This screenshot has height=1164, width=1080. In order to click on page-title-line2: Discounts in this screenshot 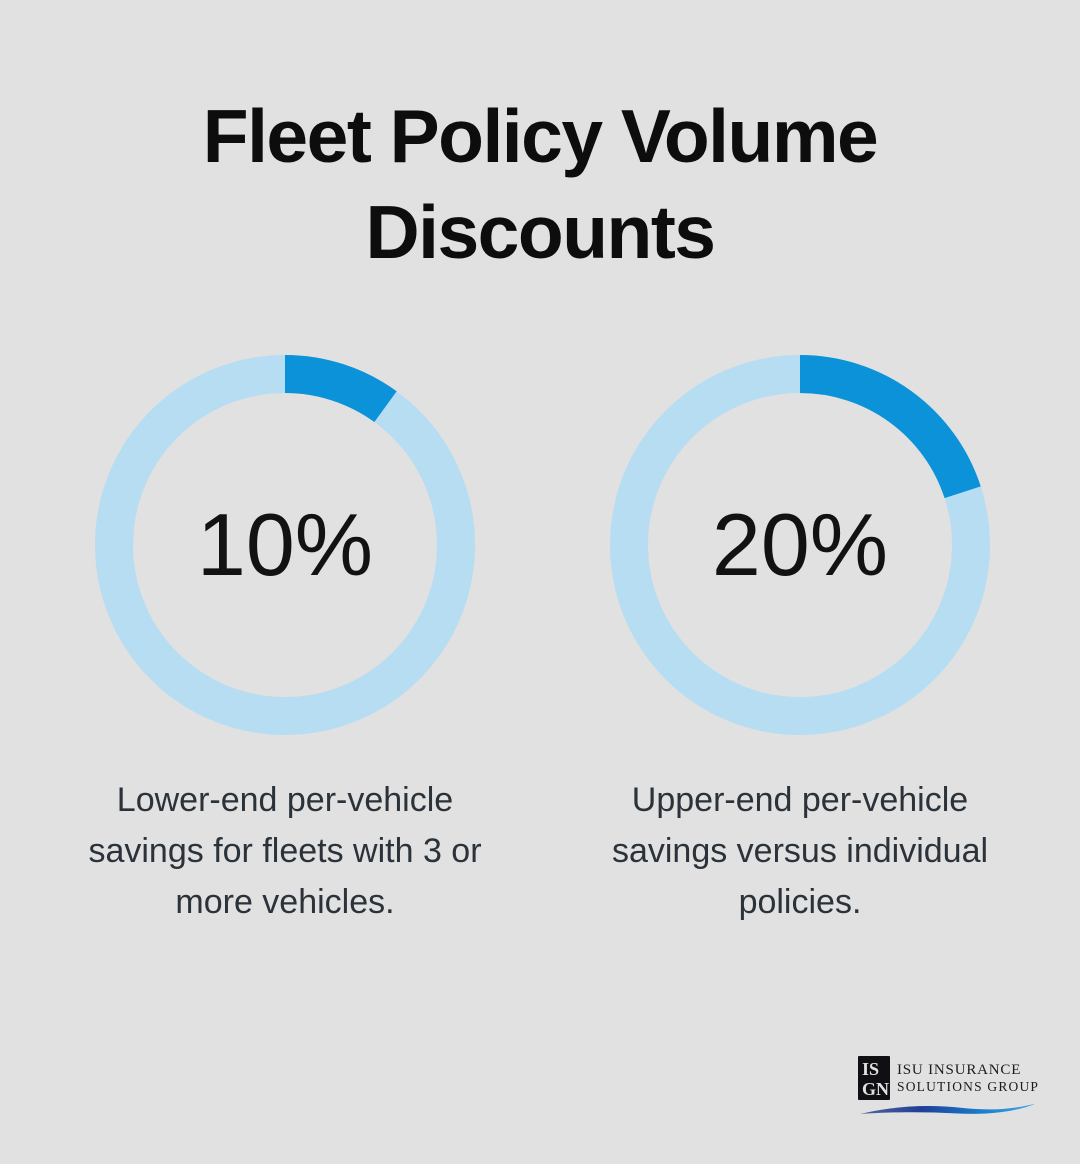, I will do `click(540, 232)`.